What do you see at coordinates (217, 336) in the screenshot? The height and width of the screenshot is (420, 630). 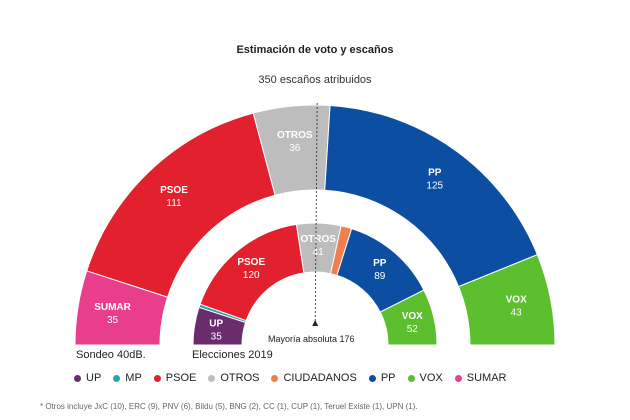 I see `inner-seats-up: 35` at bounding box center [217, 336].